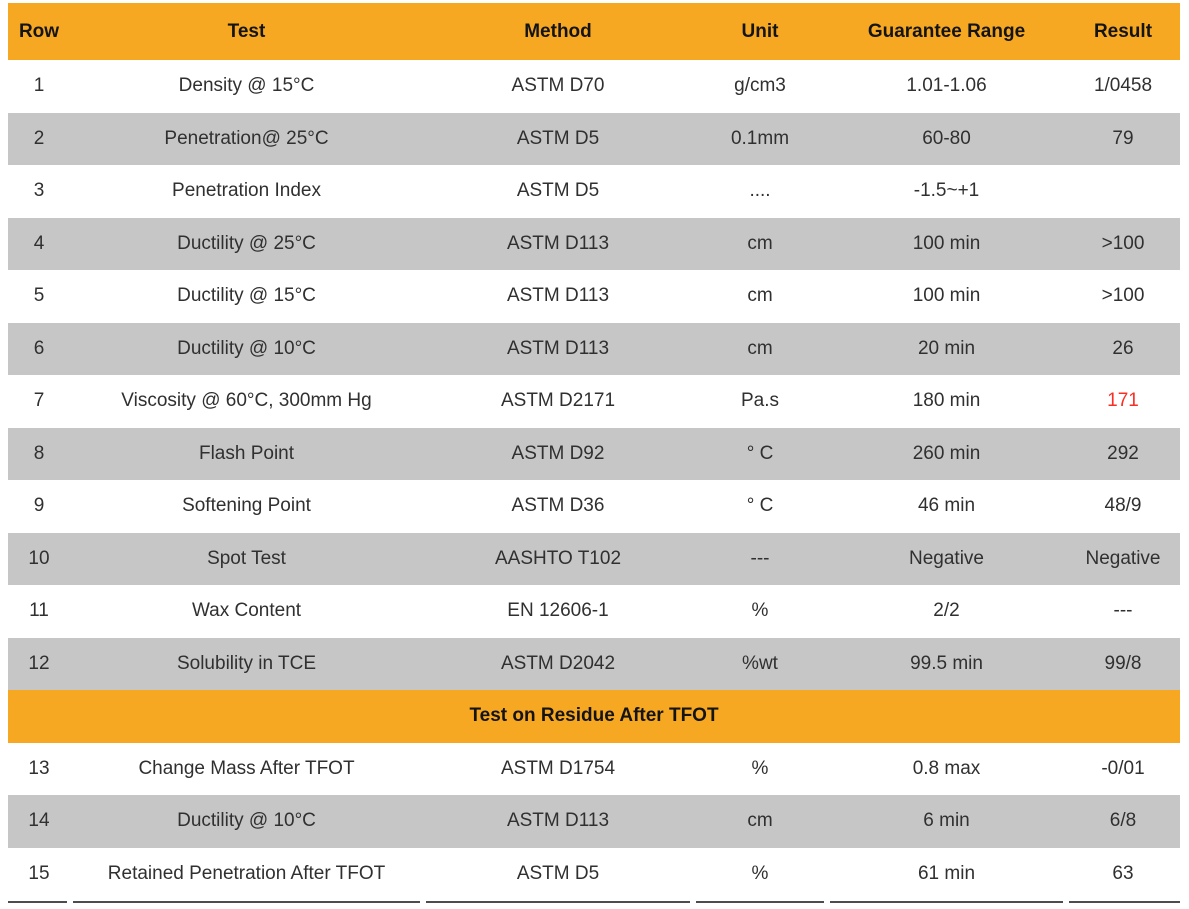  I want to click on header-cell-row: Row, so click(39, 31).